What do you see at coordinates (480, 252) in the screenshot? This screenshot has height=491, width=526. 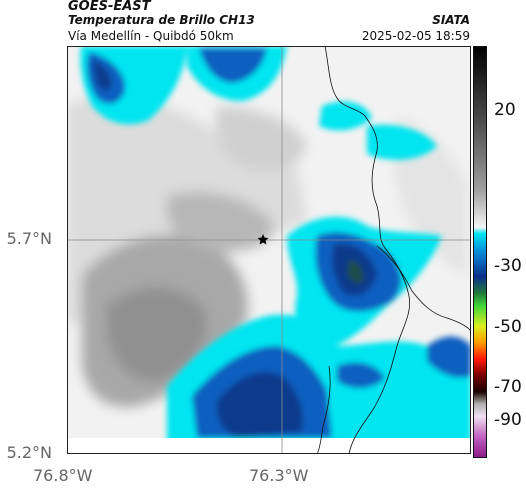 I see `temperature-colorbar` at bounding box center [480, 252].